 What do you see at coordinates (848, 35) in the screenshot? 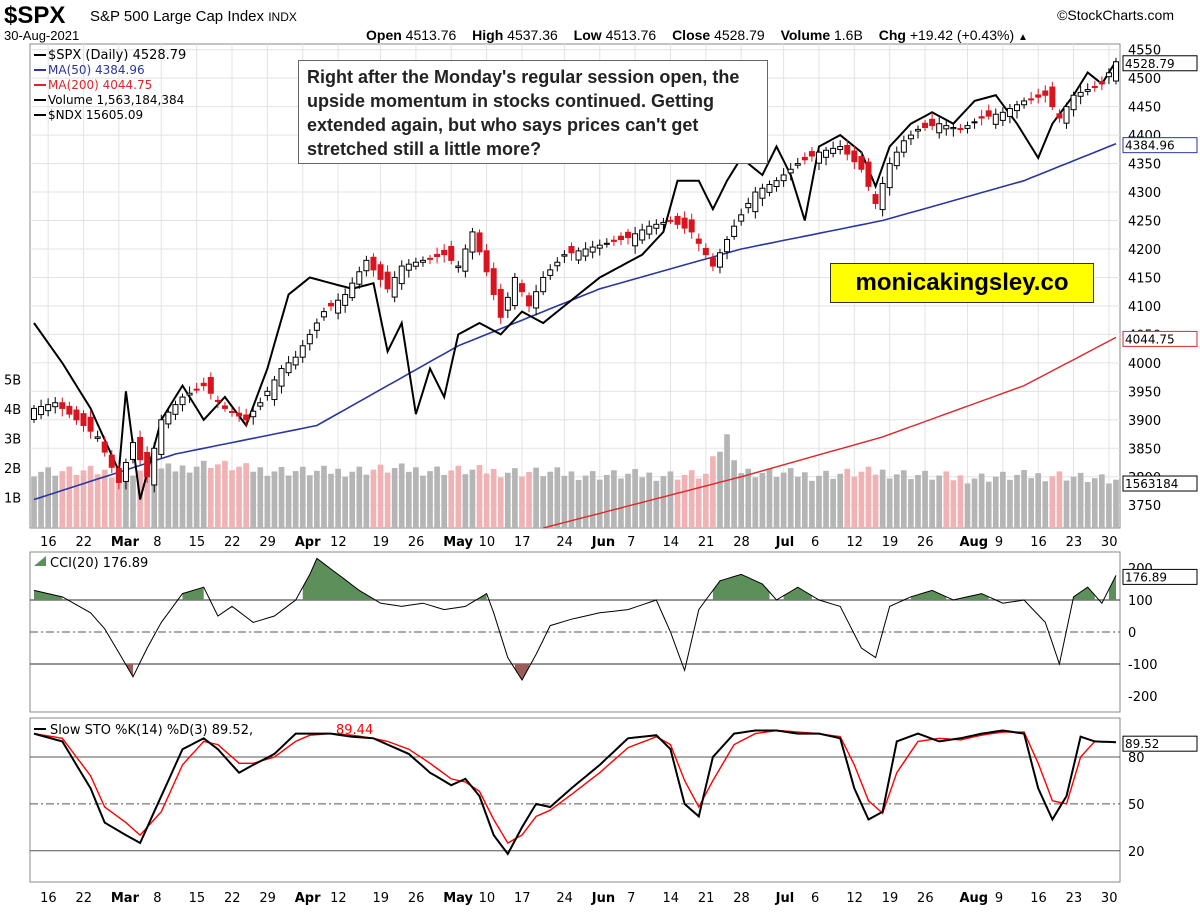
I see `volume-value: 1.6B` at bounding box center [848, 35].